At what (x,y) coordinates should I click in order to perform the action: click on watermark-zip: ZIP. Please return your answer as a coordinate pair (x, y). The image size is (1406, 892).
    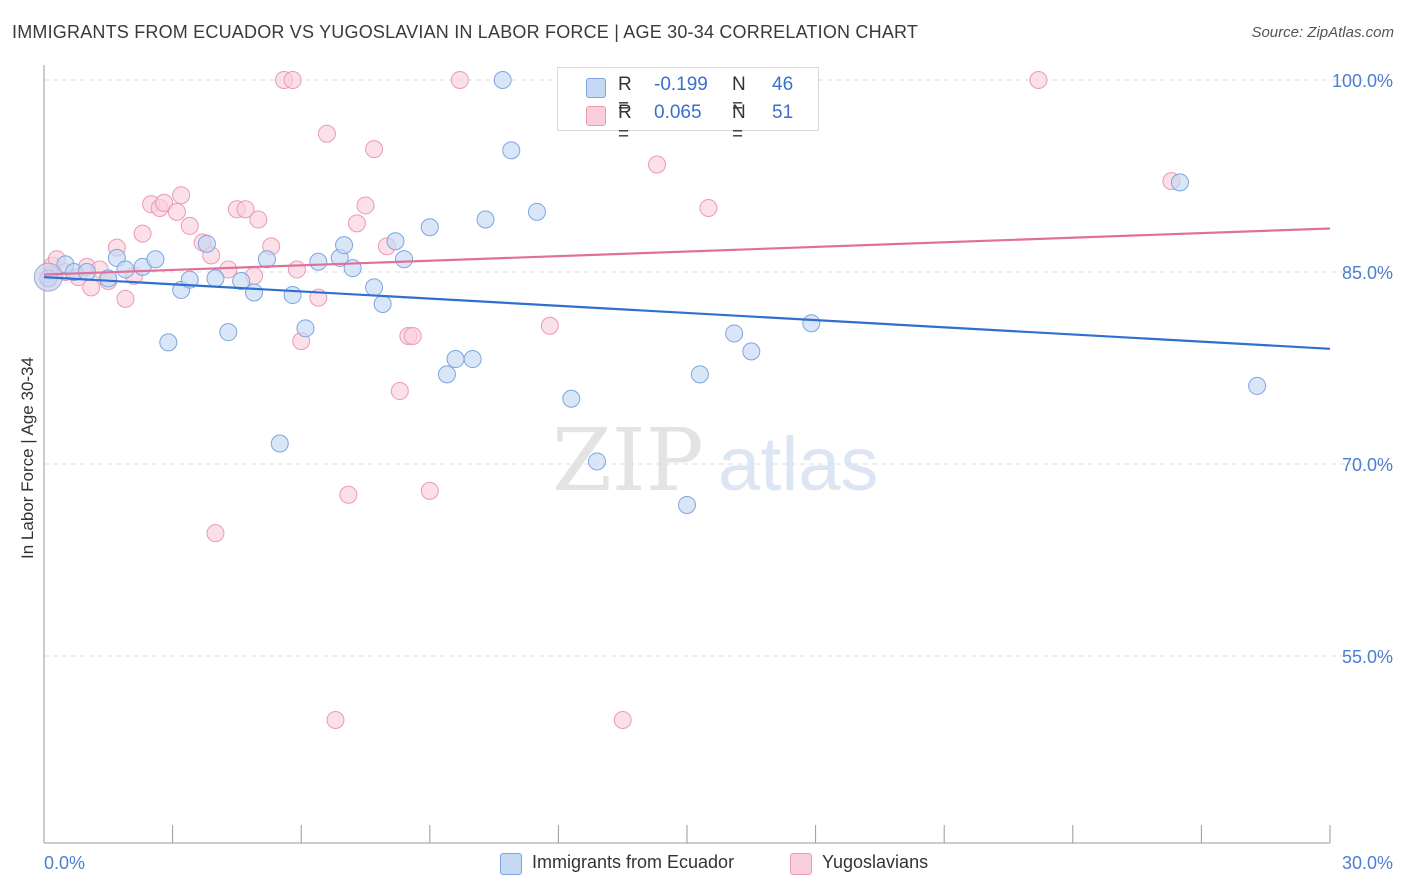
    Looking at the image, I should click on (628, 461).